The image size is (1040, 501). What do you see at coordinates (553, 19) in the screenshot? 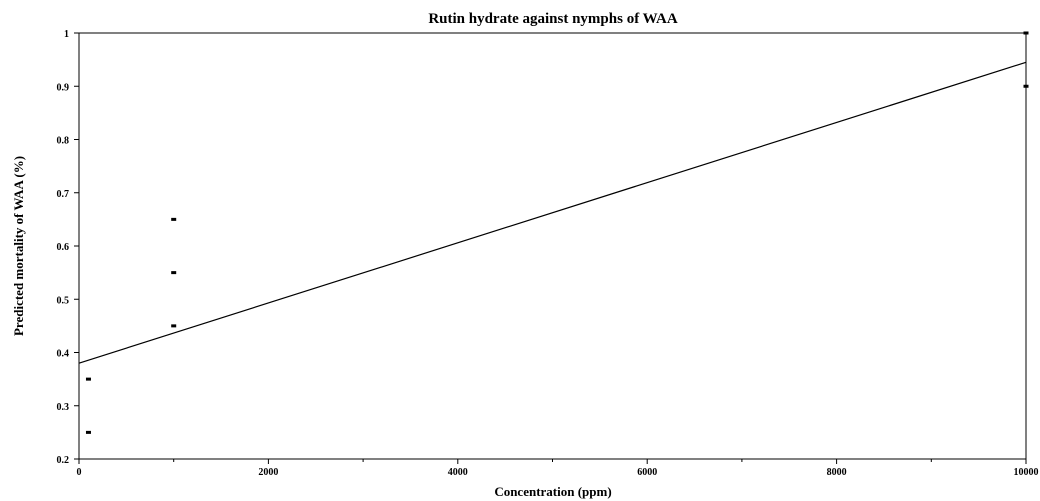
I see `chart-title: Rutin hydrate against nymphs of WAA` at bounding box center [553, 19].